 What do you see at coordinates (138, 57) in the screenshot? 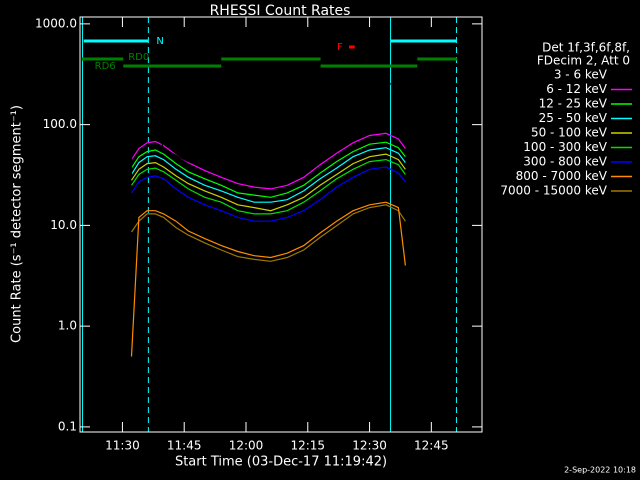
I see `flag-label: RD0` at bounding box center [138, 57].